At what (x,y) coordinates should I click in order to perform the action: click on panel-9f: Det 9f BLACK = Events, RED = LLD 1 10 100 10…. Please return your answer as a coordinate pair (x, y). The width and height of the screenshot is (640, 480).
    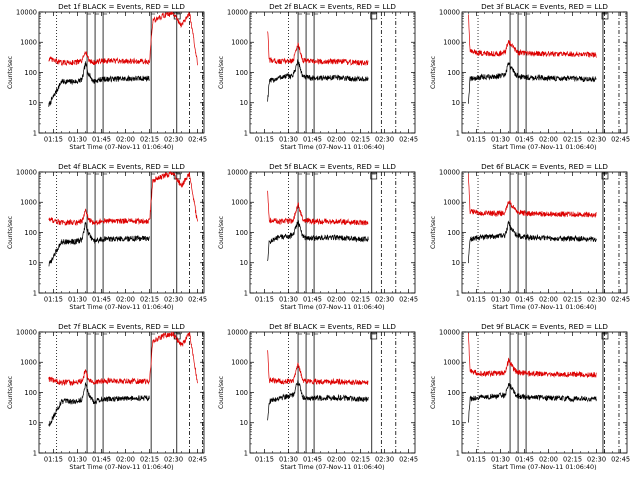
    Looking at the image, I should click on (530, 396).